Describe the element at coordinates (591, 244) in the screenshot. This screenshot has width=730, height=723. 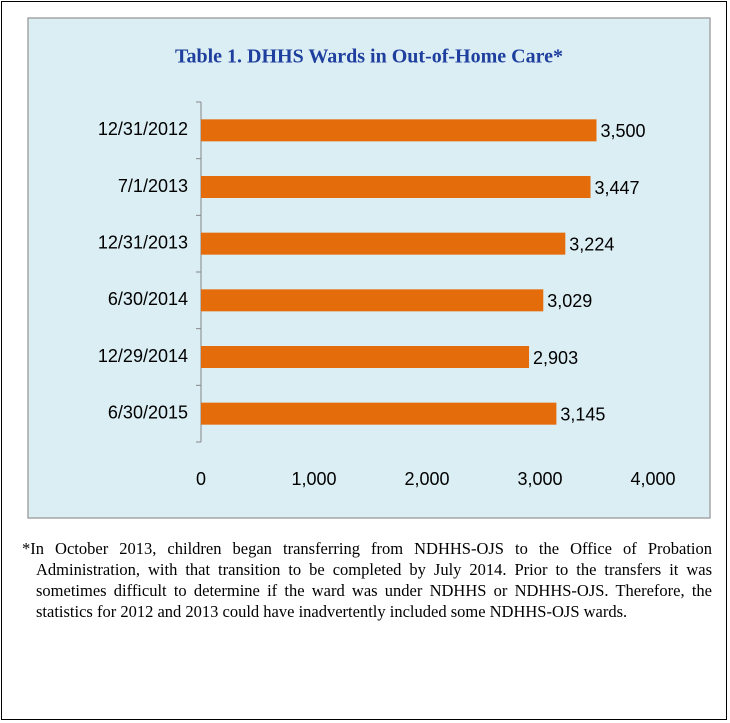
I see `value-label: 3,224` at that location.